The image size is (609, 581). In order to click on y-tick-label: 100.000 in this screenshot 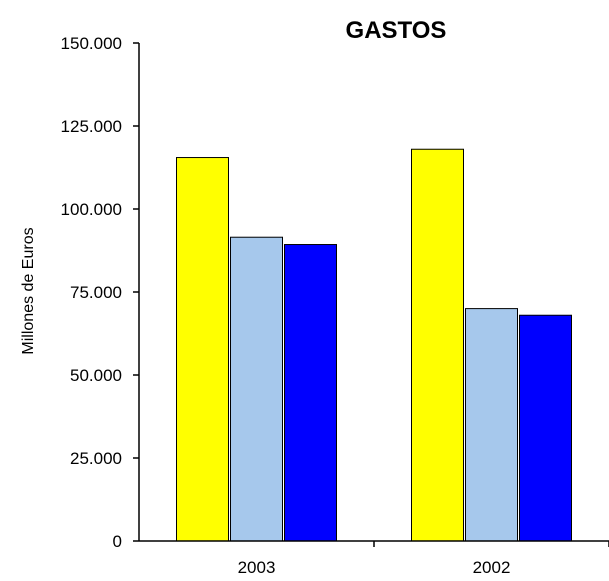, I will do `click(91, 209)`.